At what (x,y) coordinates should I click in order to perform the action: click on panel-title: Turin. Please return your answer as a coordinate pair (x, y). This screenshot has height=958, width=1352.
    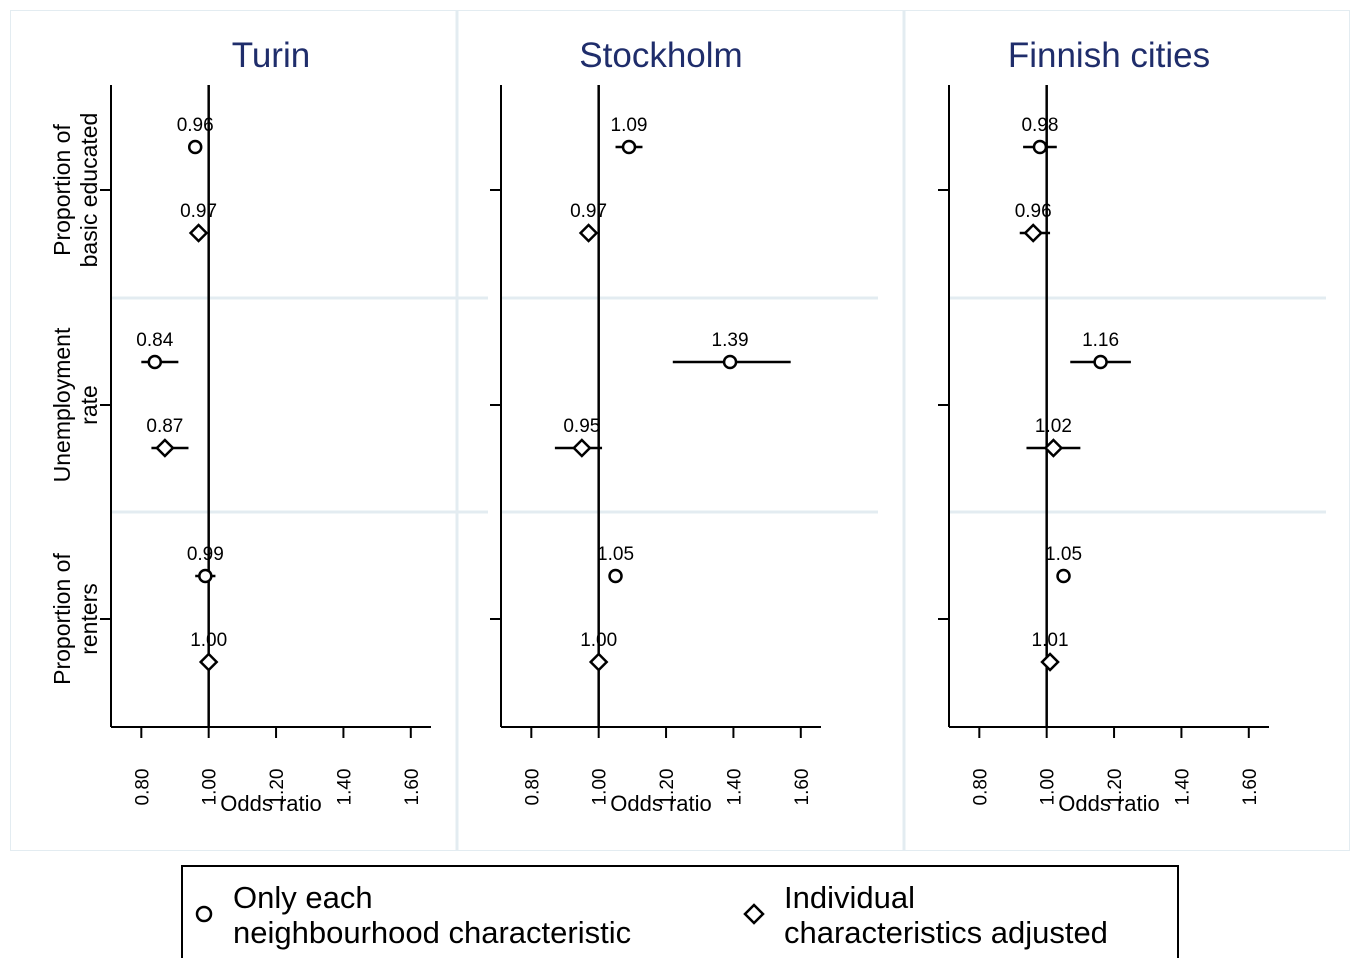
    Looking at the image, I should click on (271, 55).